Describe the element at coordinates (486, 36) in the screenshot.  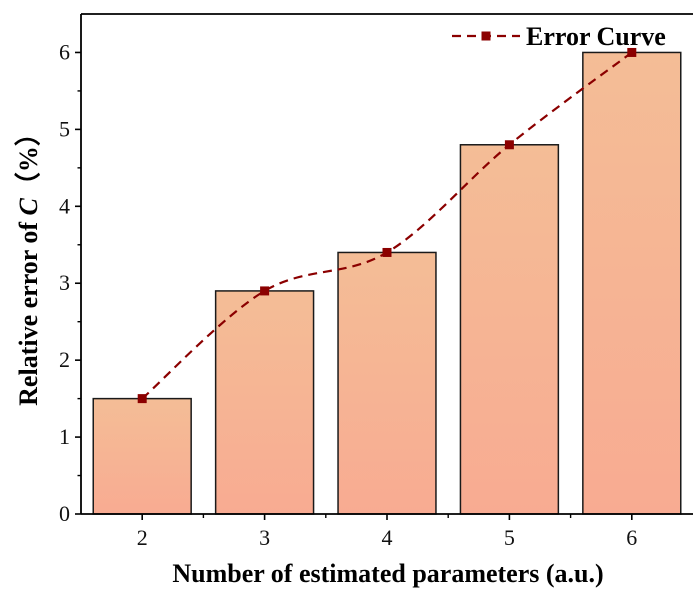
I see `legend-marker-swatch` at that location.